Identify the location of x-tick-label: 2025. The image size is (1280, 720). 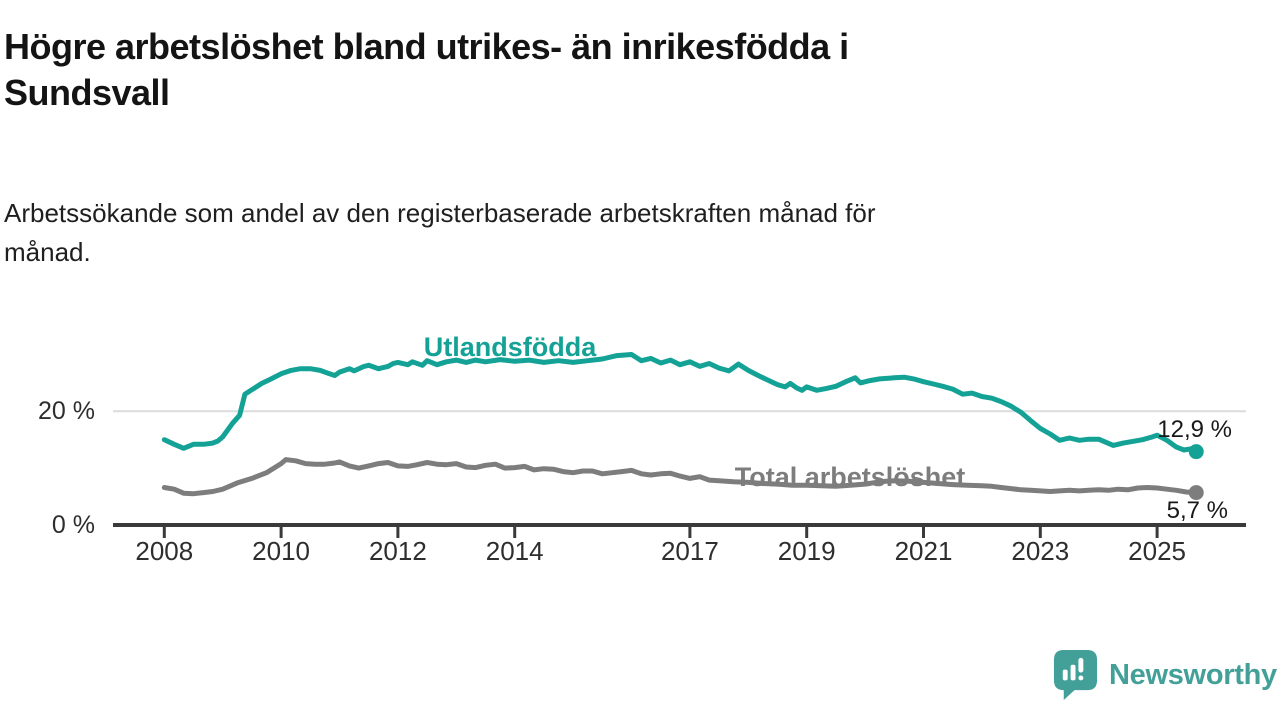
(1157, 551).